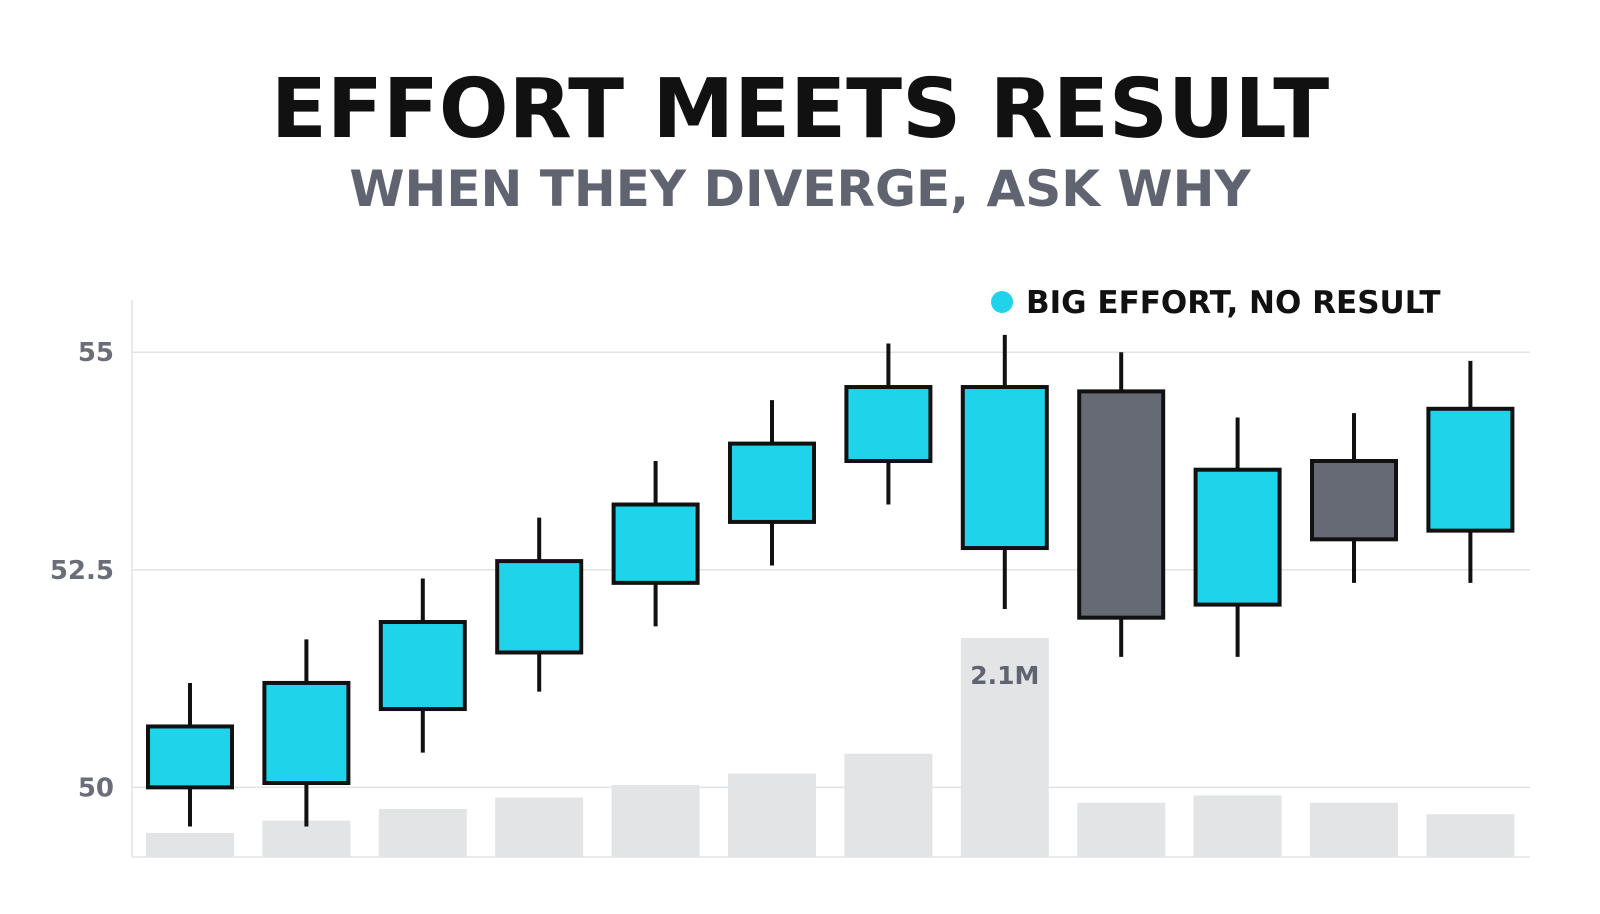 The width and height of the screenshot is (1600, 914). Describe the element at coordinates (96, 788) in the screenshot. I see `y-tick-label: 50` at that location.